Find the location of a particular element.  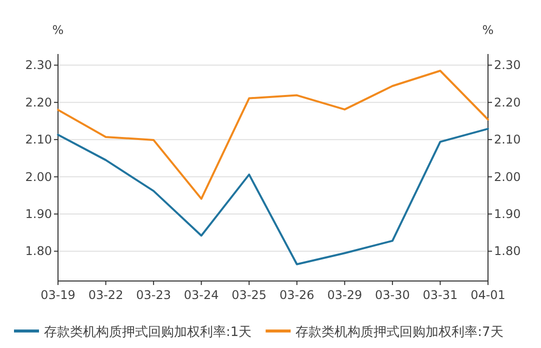

x-tick-label: 03-22 is located at coordinates (106, 295).